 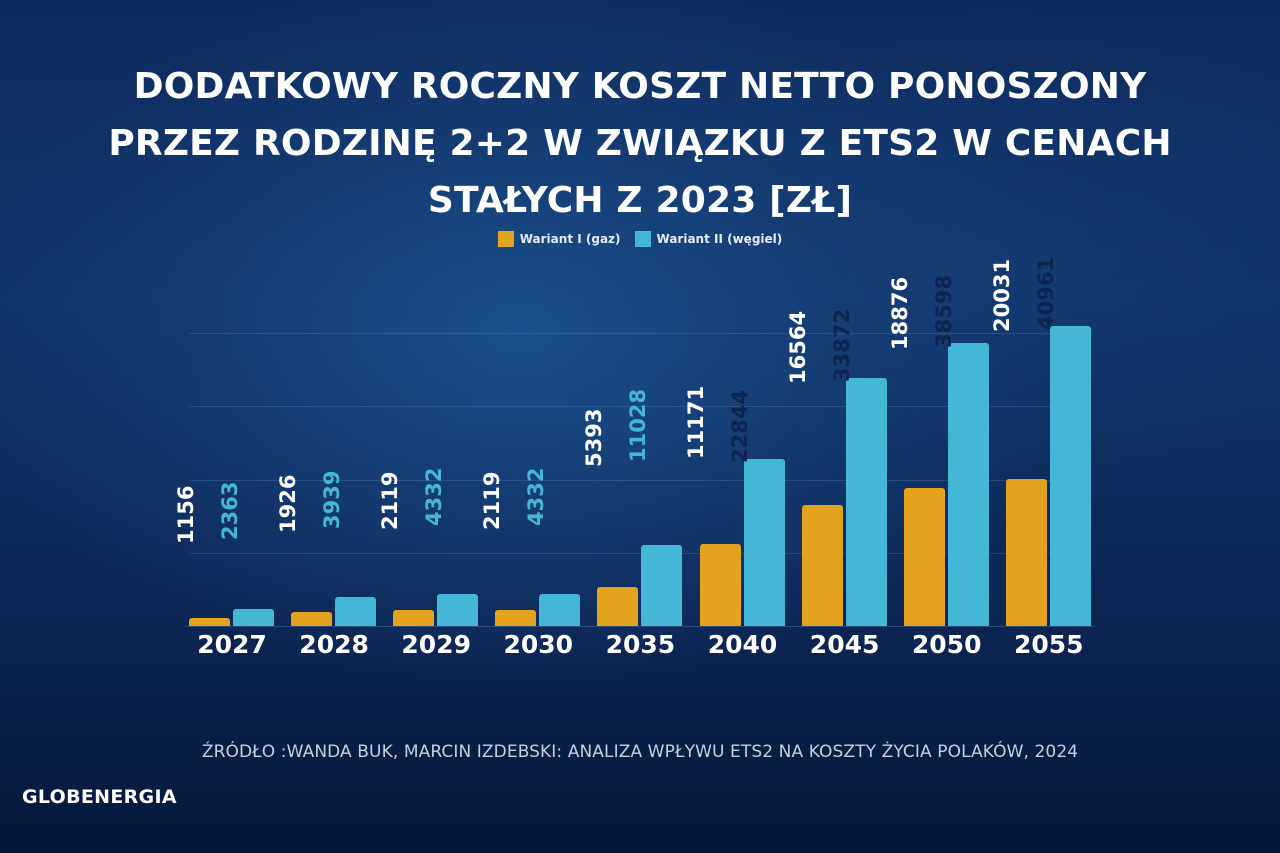 What do you see at coordinates (640, 644) in the screenshot?
I see `x-axis-label: 2035` at bounding box center [640, 644].